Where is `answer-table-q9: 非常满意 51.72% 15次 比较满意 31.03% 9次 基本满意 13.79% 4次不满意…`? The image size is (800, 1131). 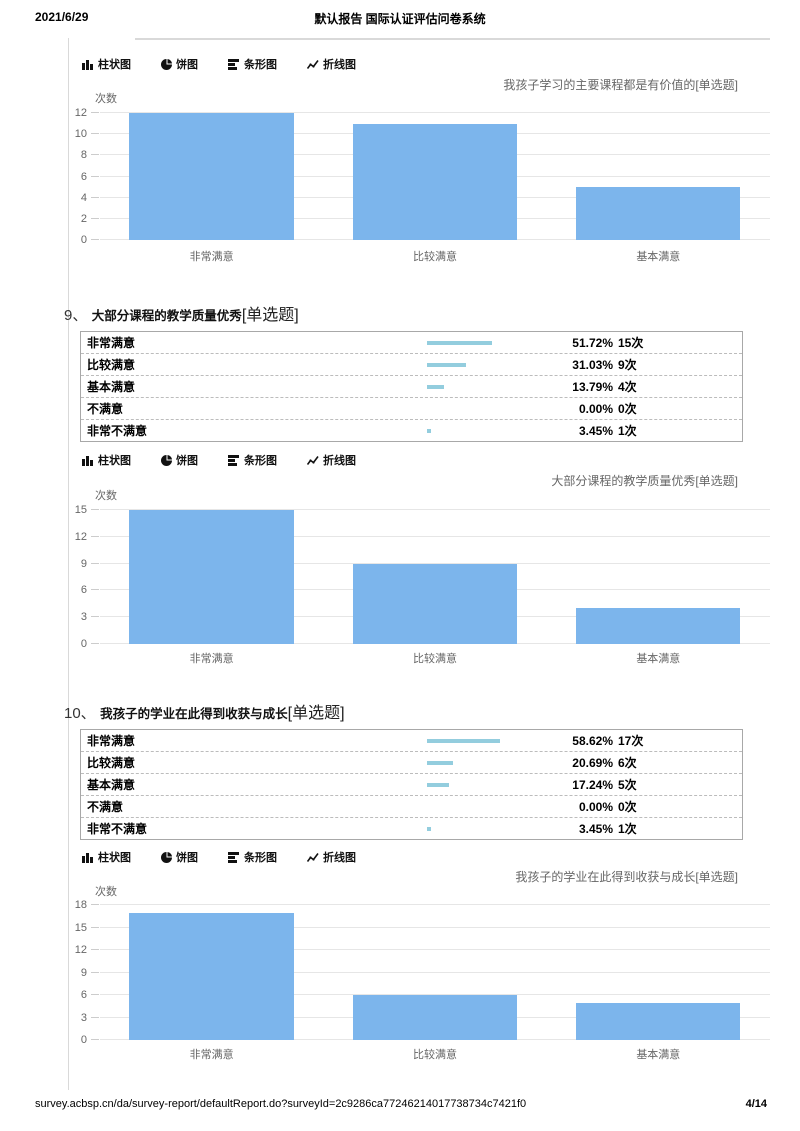
answer-table-q9: 非常满意 51.72% 15次 比较满意 31.03% 9次 基本满意 13.79% 4次不满意… is located at coordinates (411, 386).